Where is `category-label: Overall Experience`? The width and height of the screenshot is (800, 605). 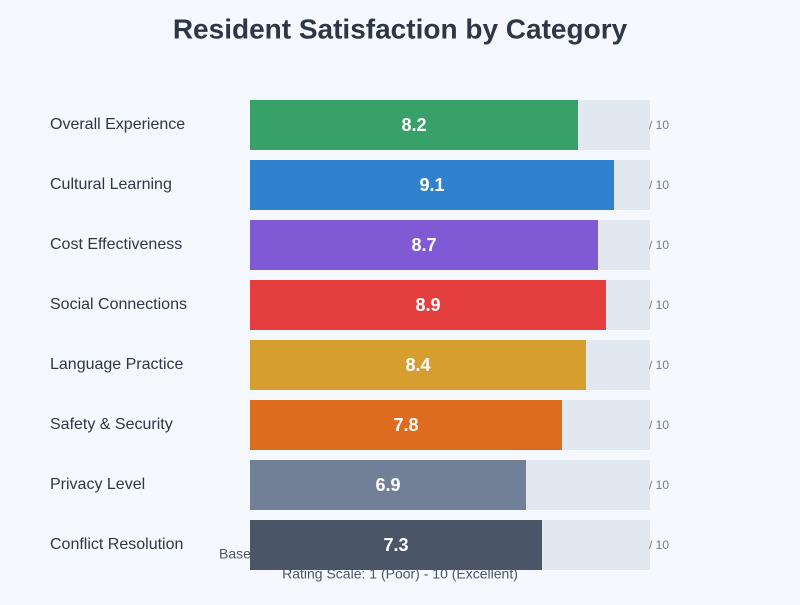
category-label: Overall Experience is located at coordinates (117, 124).